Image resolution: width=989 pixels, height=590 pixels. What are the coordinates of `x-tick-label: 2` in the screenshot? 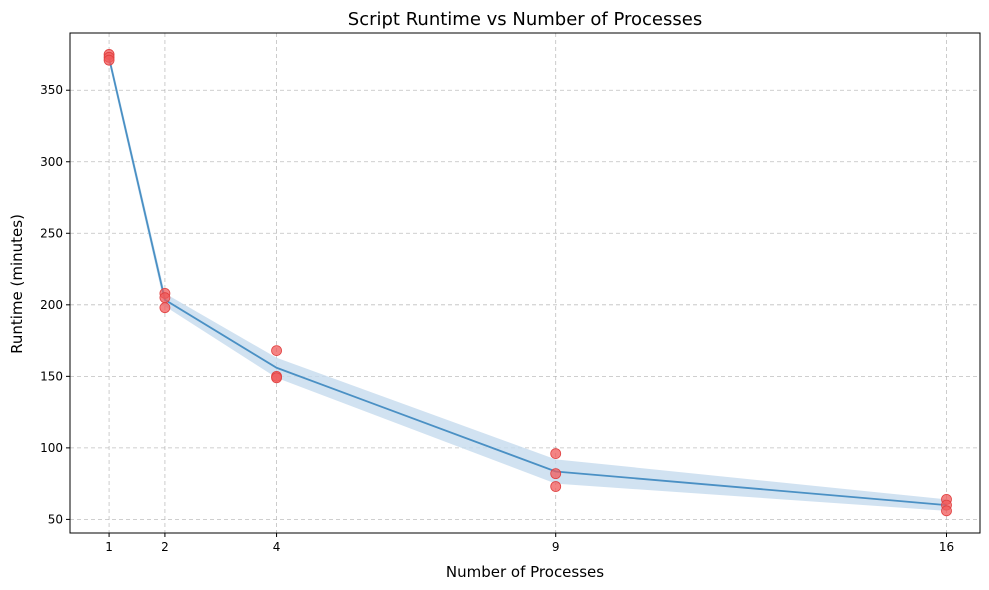 It's located at (165, 547).